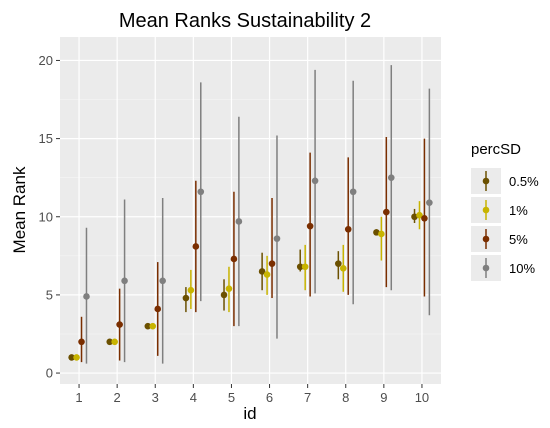 This screenshot has height=428, width=550. I want to click on y-axis-title: Mean Rank, so click(19, 209).